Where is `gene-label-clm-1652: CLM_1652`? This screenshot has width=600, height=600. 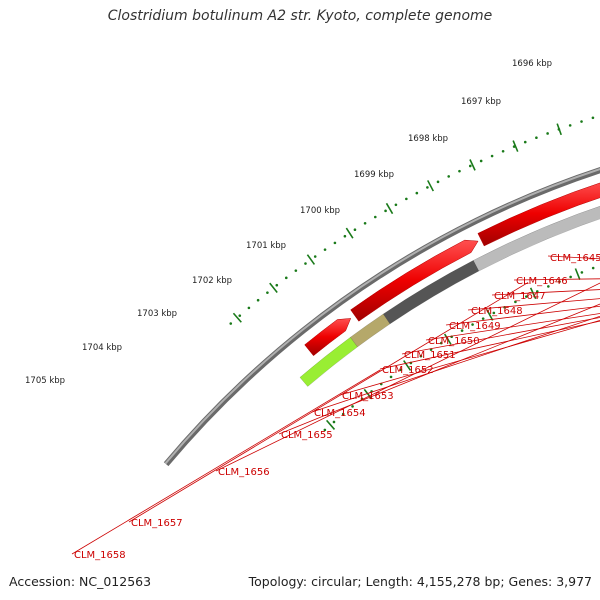 gene-label-clm-1652: CLM_1652 is located at coordinates (408, 370).